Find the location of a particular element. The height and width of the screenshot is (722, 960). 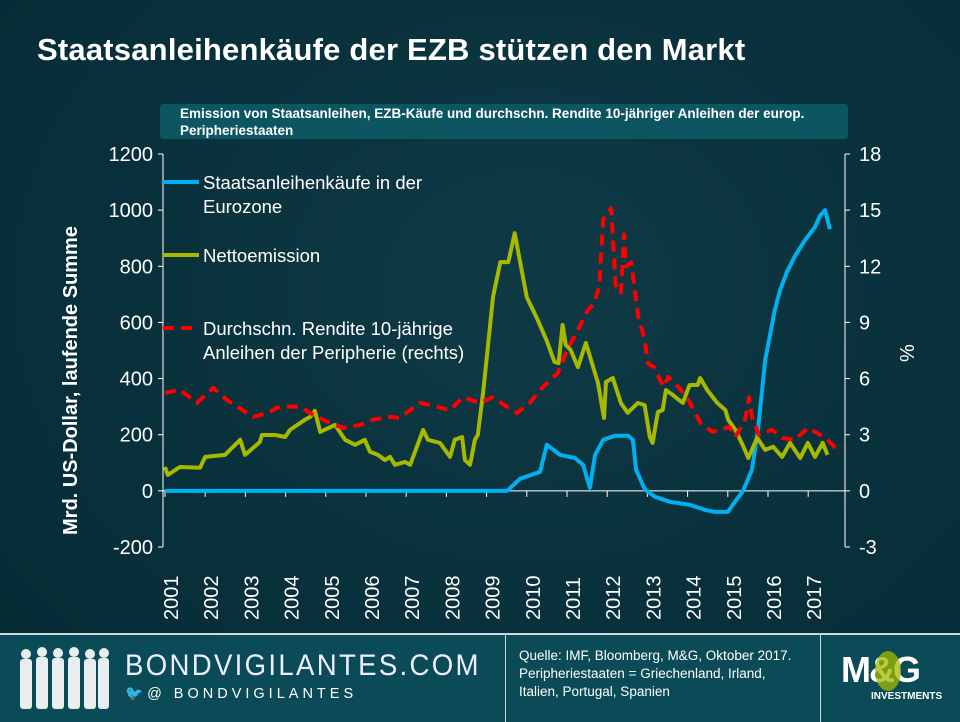

y-right-tick-label: -3 is located at coordinates (868, 548).